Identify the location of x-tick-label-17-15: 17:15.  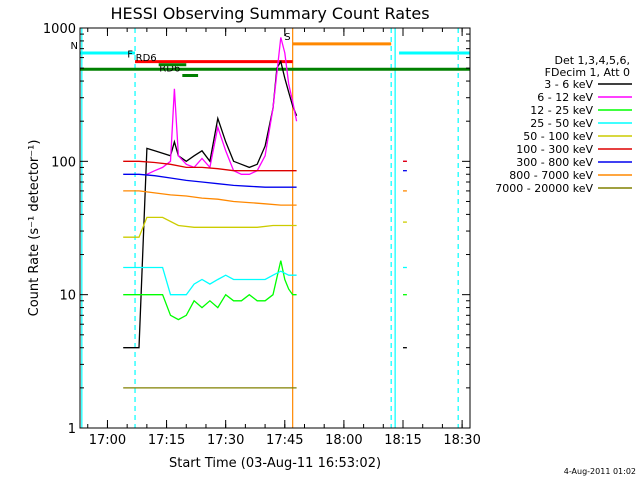
(166, 440).